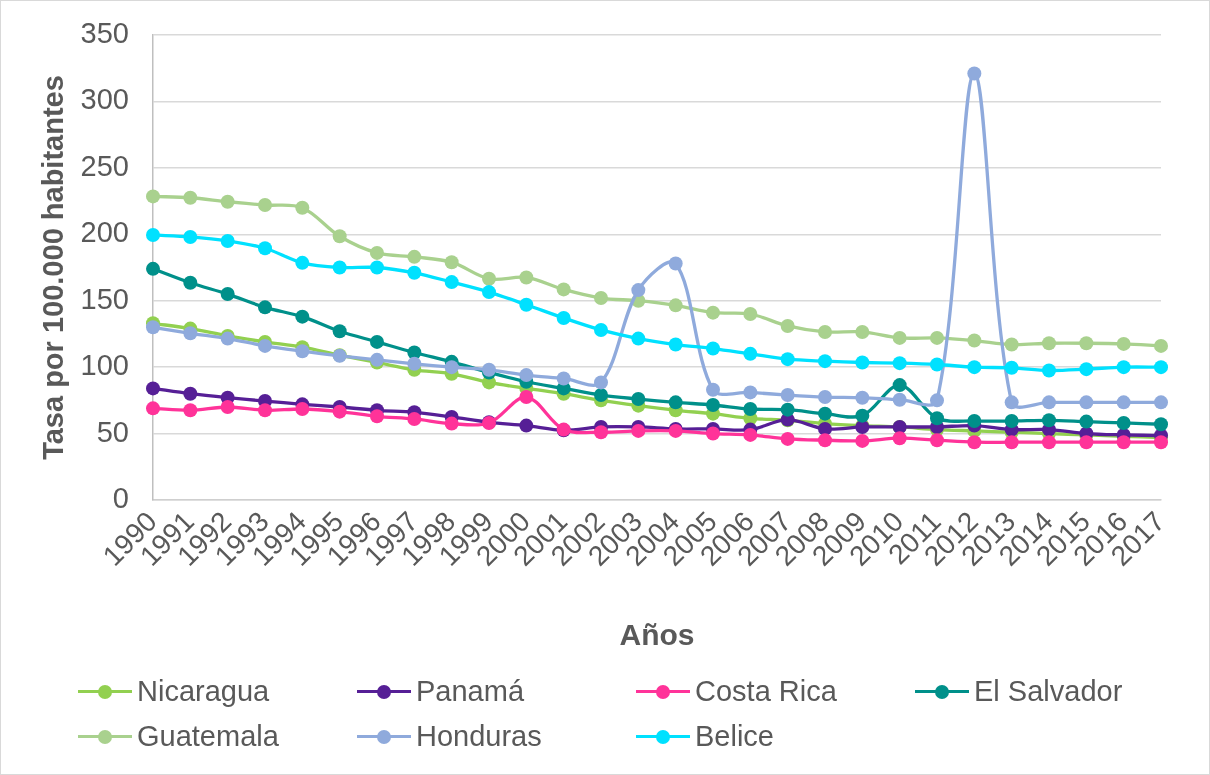 The width and height of the screenshot is (1210, 775). What do you see at coordinates (120, 498) in the screenshot?
I see `y-tick-label: 0` at bounding box center [120, 498].